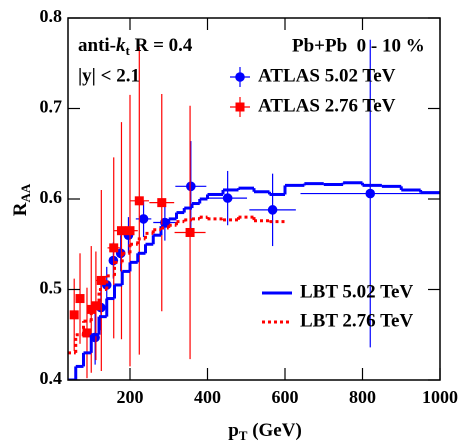 The width and height of the screenshot is (463, 448). What do you see at coordinates (274, 430) in the screenshot?
I see `x-label-unit: (GeV)` at bounding box center [274, 430].